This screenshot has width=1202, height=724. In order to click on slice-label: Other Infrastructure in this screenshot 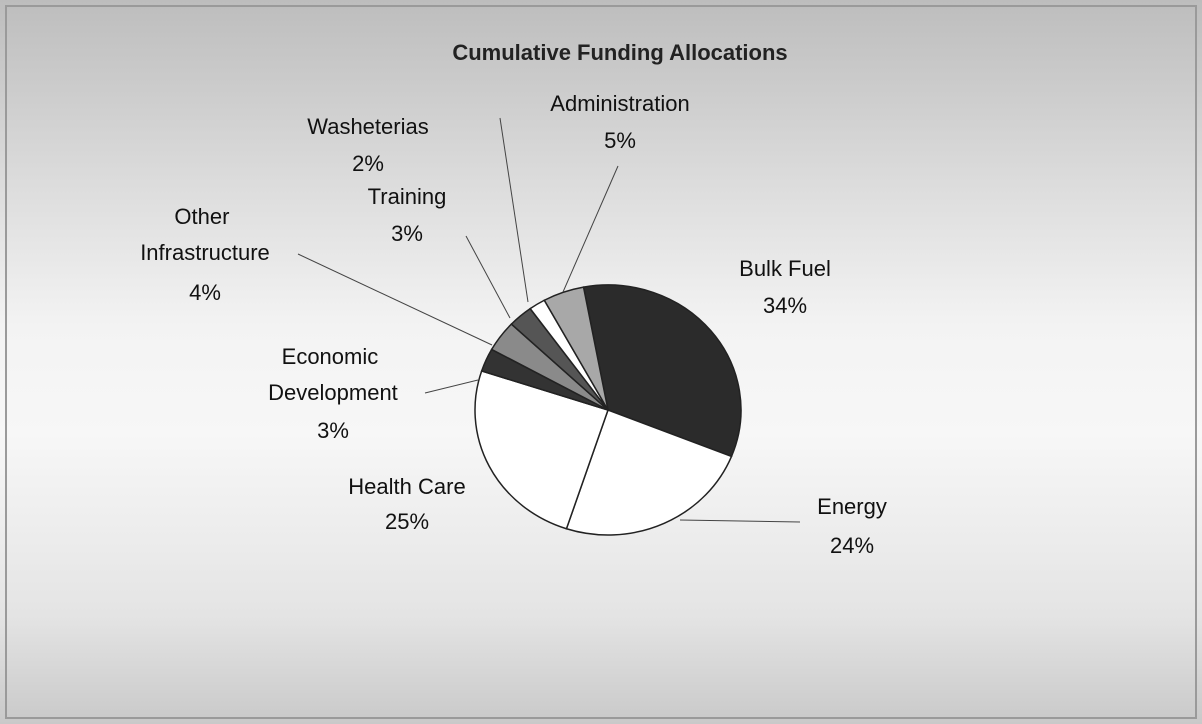, I will do `click(205, 234)`.